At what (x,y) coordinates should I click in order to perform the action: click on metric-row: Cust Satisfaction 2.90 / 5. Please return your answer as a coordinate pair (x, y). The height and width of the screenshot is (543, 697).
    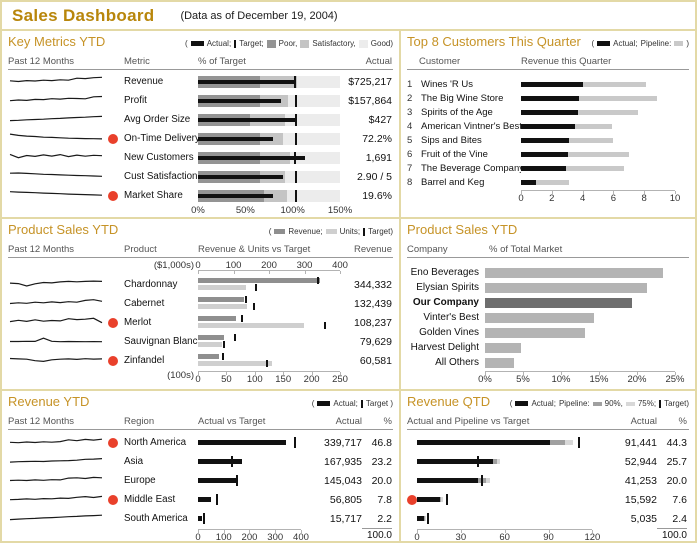
    Looking at the image, I should click on (200, 176).